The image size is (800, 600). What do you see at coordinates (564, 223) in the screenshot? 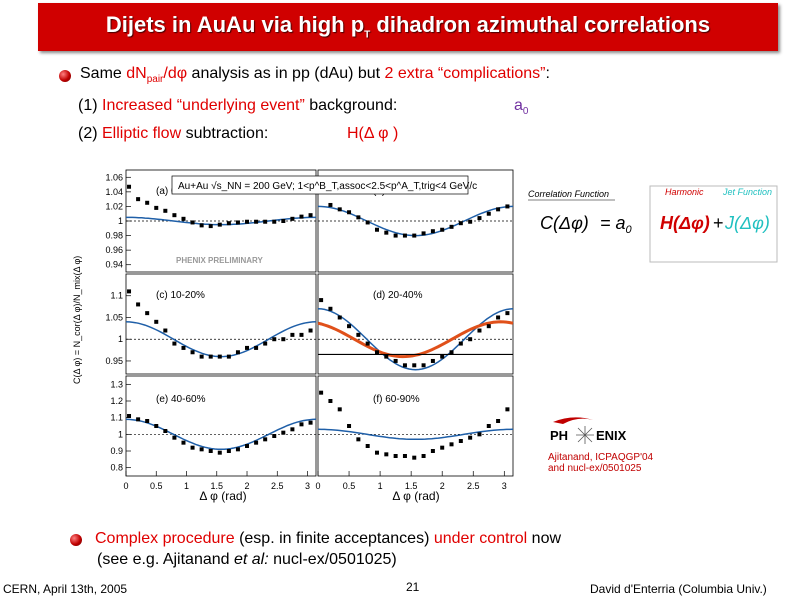
I see `formula-lhs: C(Δφ)` at bounding box center [564, 223].